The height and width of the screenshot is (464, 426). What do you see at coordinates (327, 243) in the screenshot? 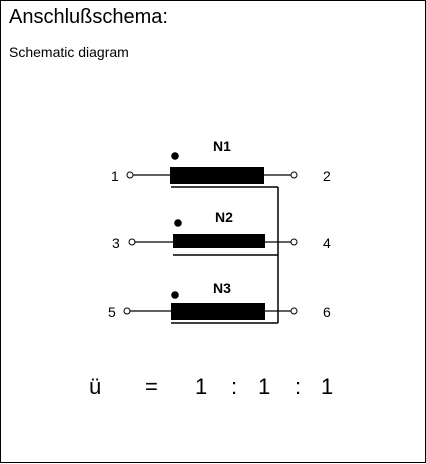
I see `pin-label-4: 4` at bounding box center [327, 243].